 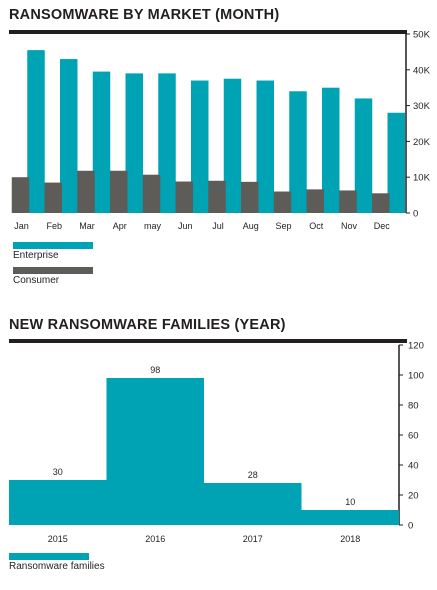 What do you see at coordinates (208, 32) in the screenshot?
I see `chart1-title-rule` at bounding box center [208, 32].